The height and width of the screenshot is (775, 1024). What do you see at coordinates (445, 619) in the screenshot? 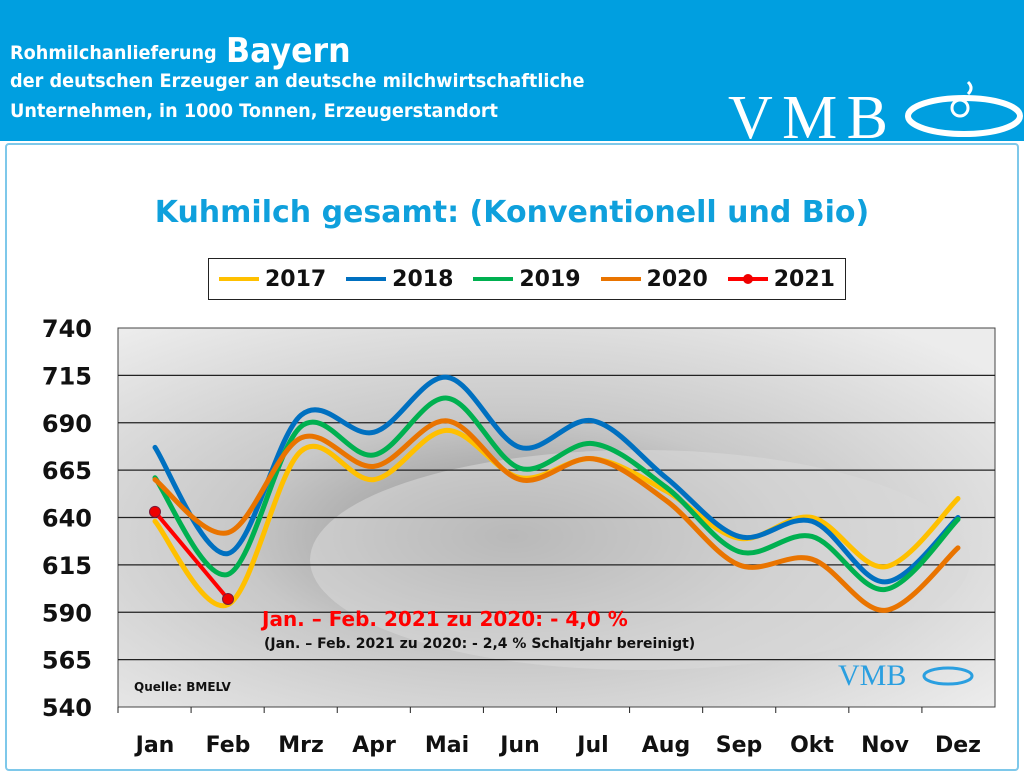
I see `annotation-change: Jan. – Feb. 2021 zu 2020: - 4,0 %` at bounding box center [445, 619].